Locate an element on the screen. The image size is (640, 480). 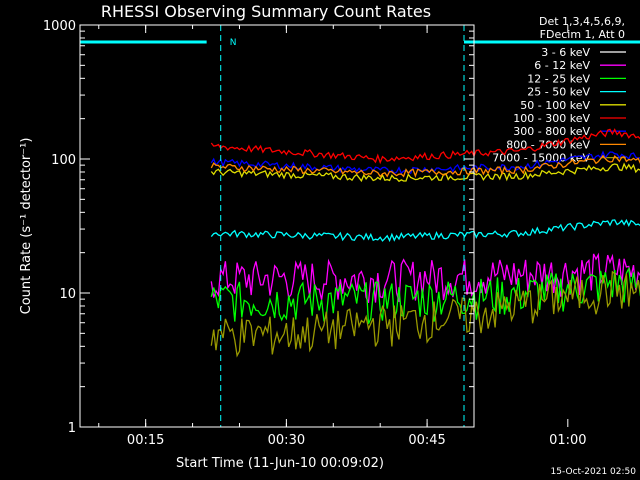
x-tick-label: 00:15 is located at coordinates (145, 440).